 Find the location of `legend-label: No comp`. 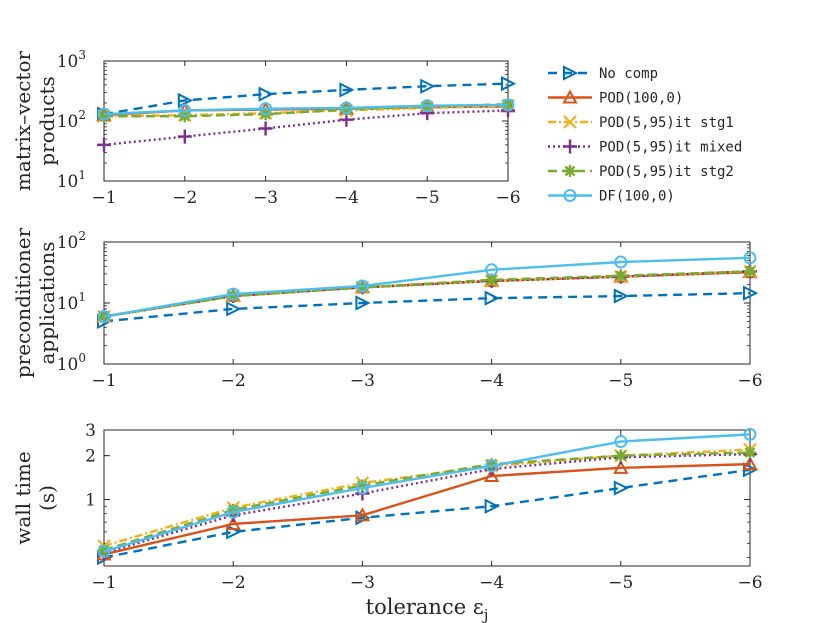

legend-label: No comp is located at coordinates (628, 74).